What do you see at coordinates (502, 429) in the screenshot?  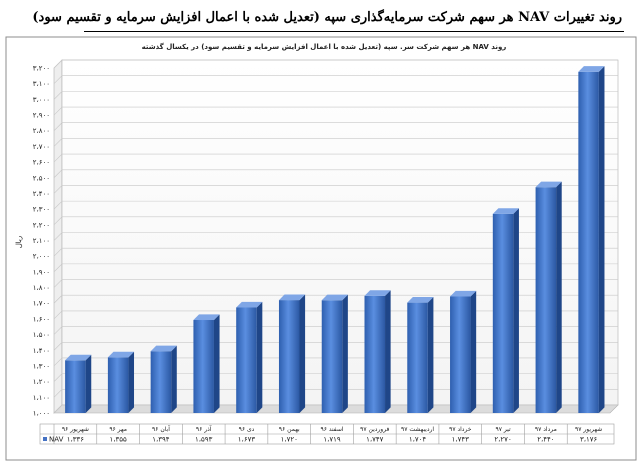 I see `x-category-label: تیر ۹۷` at bounding box center [502, 429].